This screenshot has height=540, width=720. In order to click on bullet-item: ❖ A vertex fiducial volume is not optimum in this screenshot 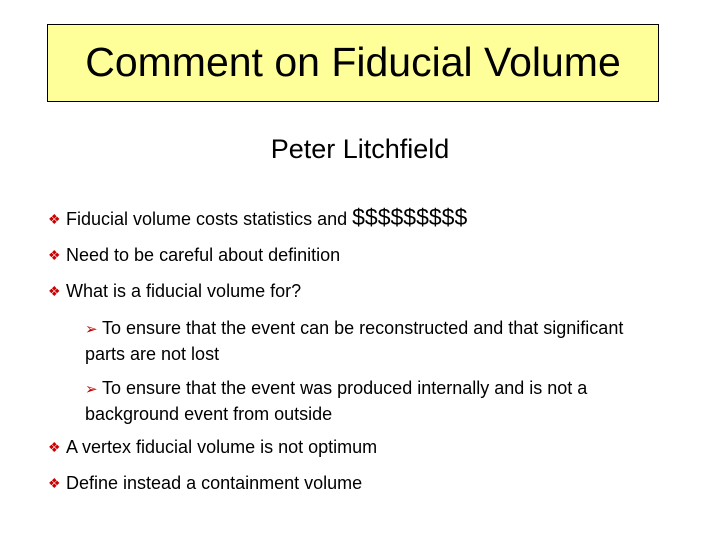, I will do `click(212, 447)`.